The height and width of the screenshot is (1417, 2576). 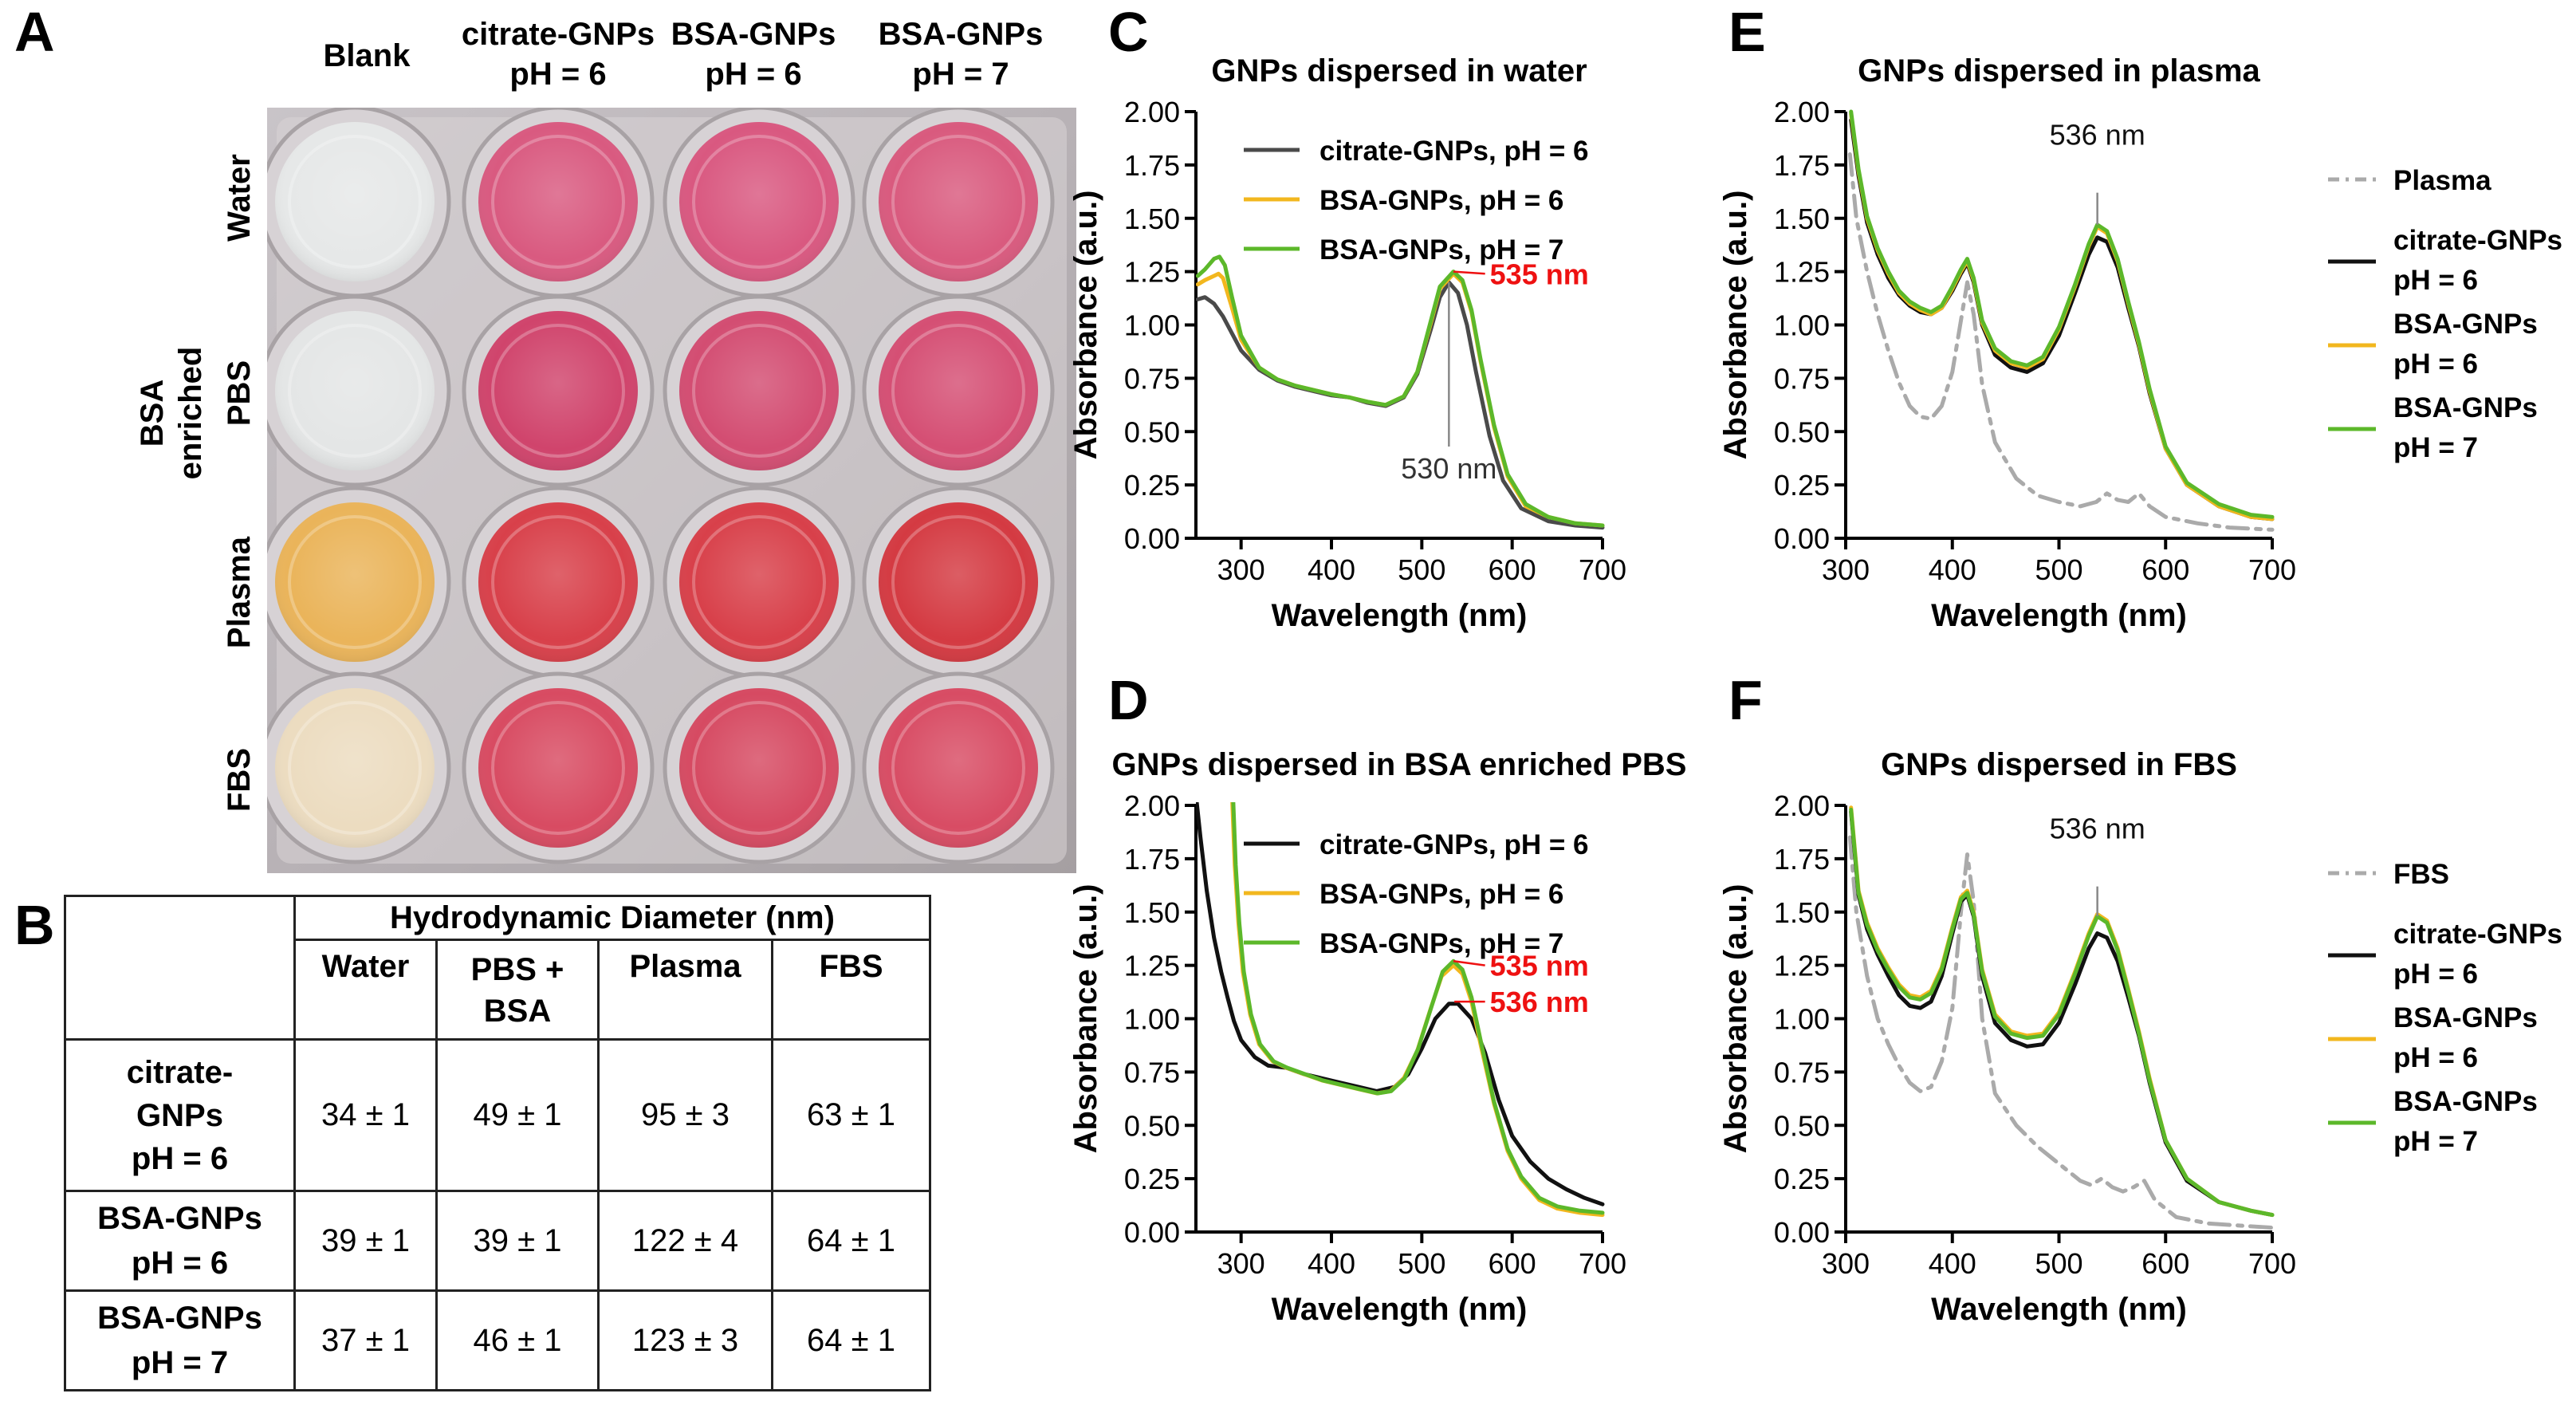 I want to click on x-tick-label: 400, so click(x=1331, y=1263).